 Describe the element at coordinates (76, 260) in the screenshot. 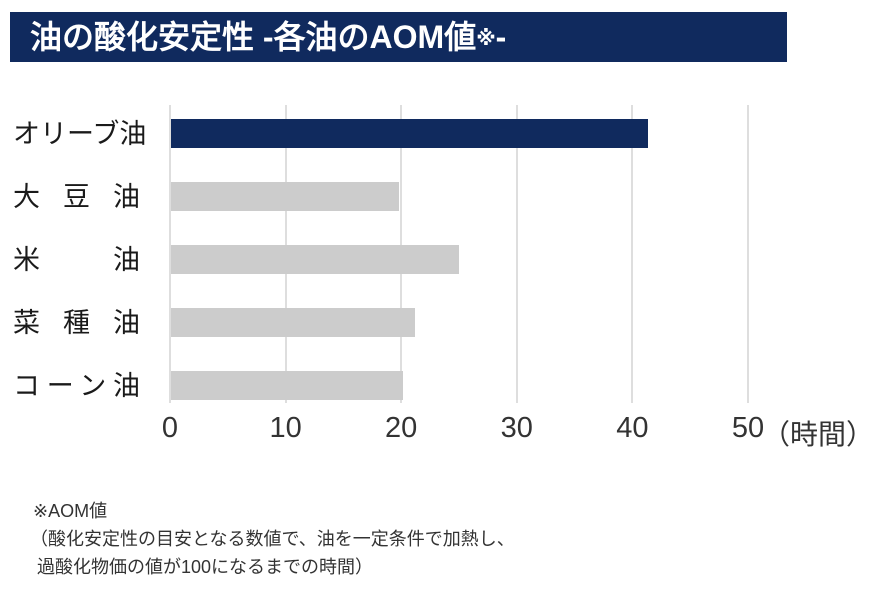

I see `category-label: 米油` at that location.